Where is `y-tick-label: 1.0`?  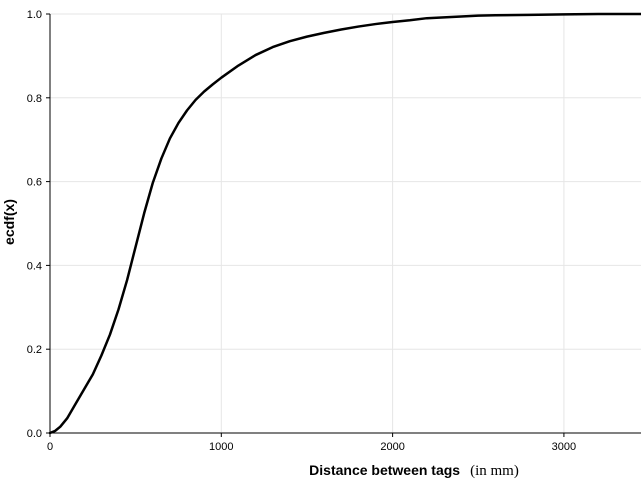
y-tick-label: 1.0 is located at coordinates (34, 15).